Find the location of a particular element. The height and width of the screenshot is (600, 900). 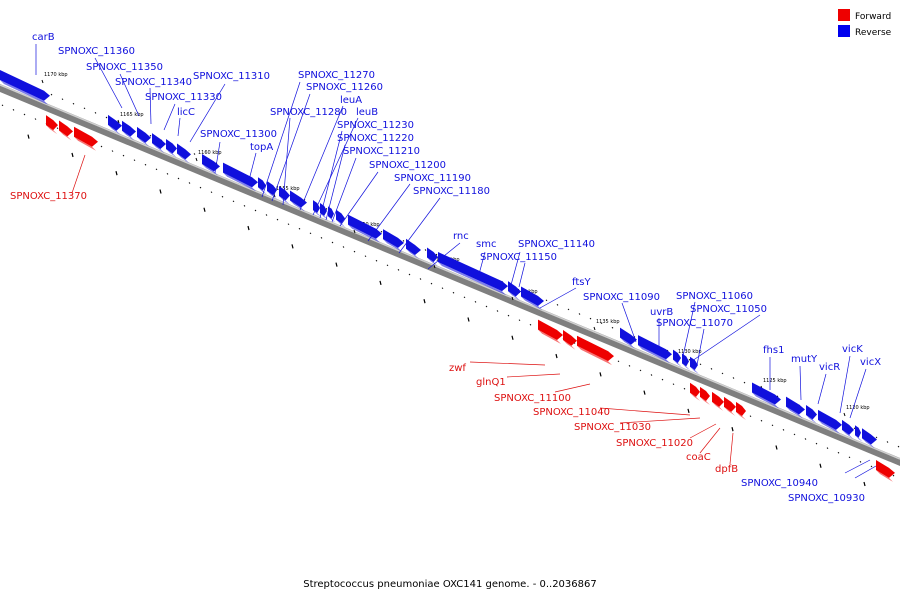

reverse-gene-label: SPNOXC_11230 is located at coordinates (375, 125).